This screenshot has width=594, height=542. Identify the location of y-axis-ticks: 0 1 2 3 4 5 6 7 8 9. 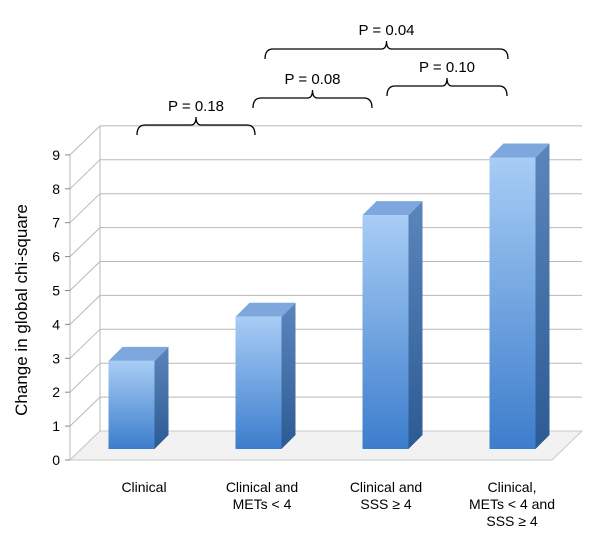
(61, 307).